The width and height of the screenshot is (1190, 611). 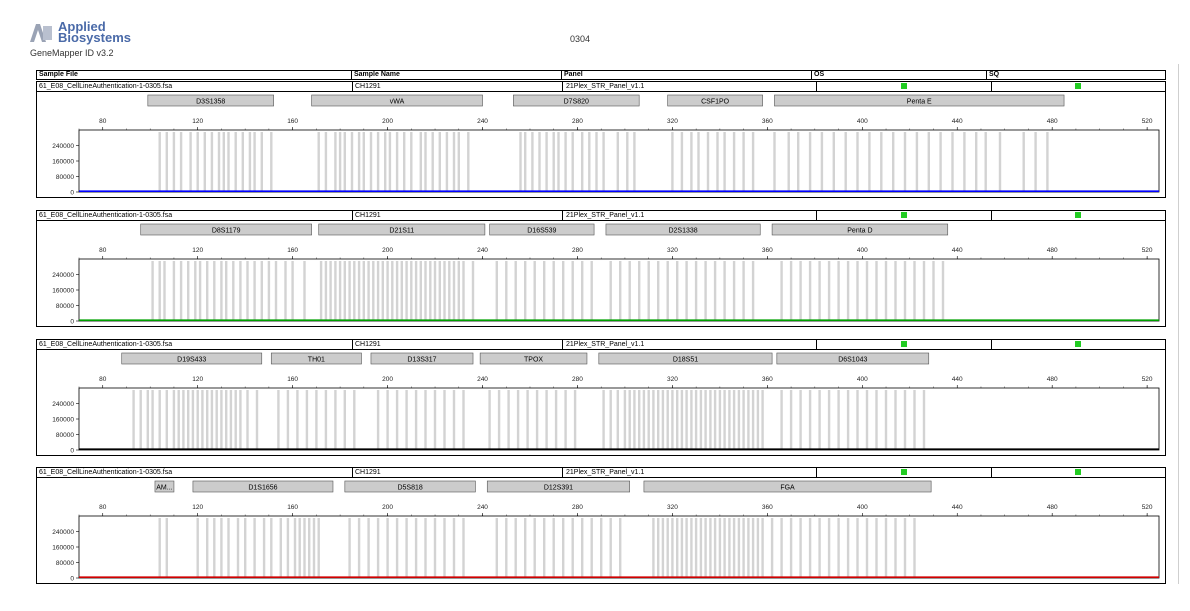 What do you see at coordinates (606, 100) in the screenshot?
I see `locus-markers: D3S1358 vWA D7S820 CSF1PO Penta E` at bounding box center [606, 100].